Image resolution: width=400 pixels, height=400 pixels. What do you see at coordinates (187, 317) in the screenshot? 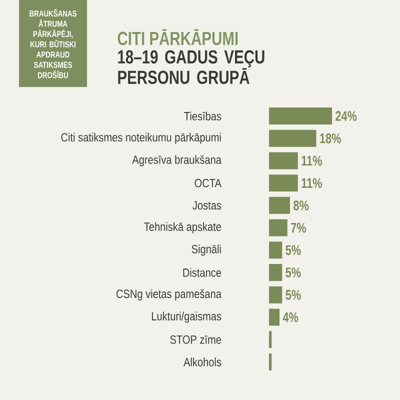
I see `y-tick-label: Lukturi/gaismas` at bounding box center [187, 317].